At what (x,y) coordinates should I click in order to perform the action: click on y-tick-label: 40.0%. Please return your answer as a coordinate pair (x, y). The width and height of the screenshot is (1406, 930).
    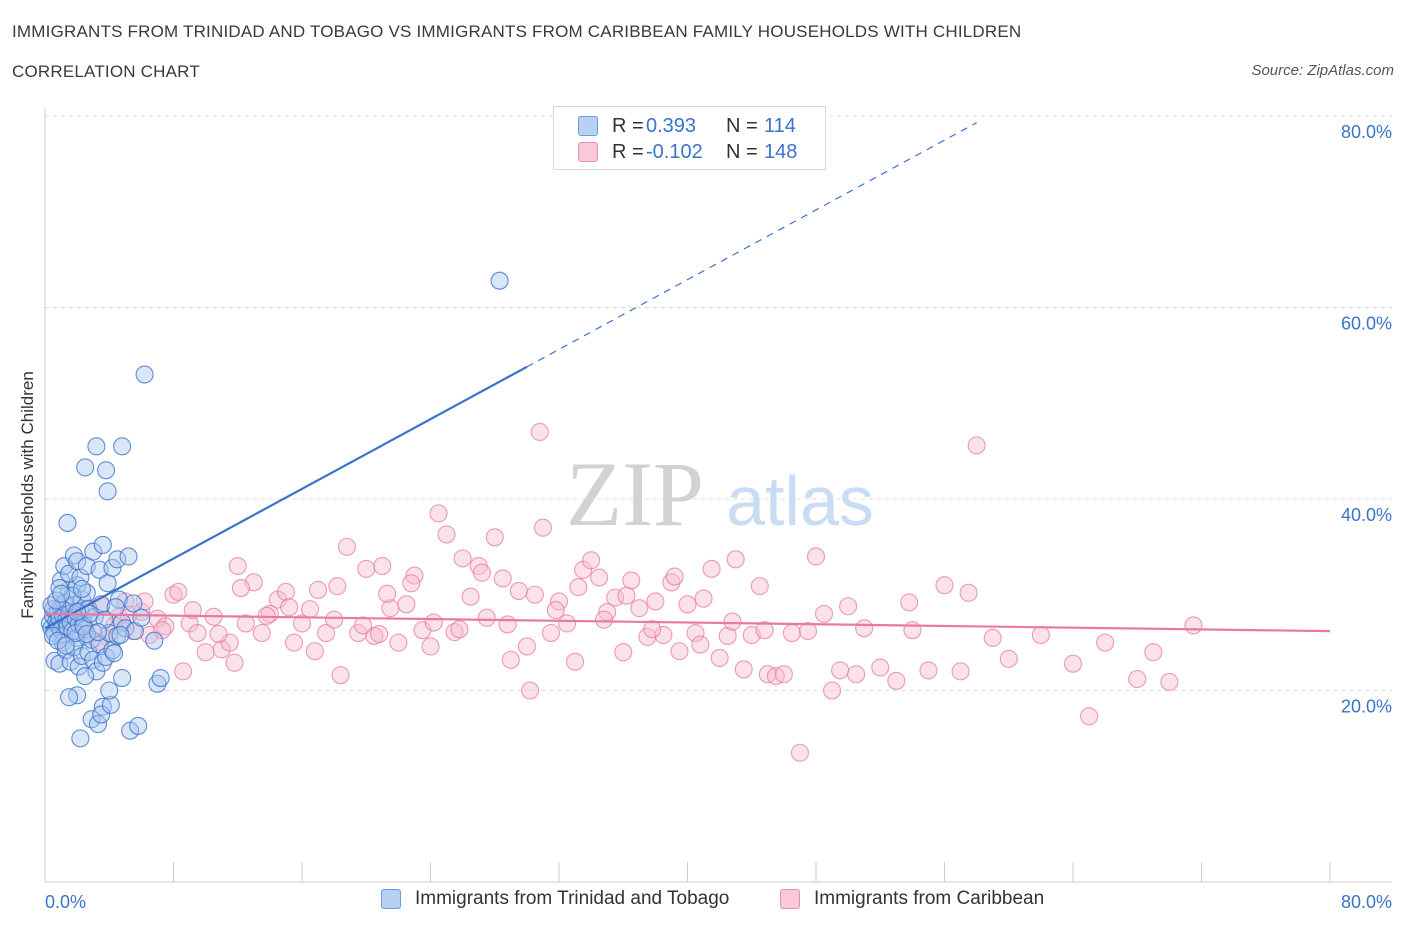
    Looking at the image, I should click on (1366, 515).